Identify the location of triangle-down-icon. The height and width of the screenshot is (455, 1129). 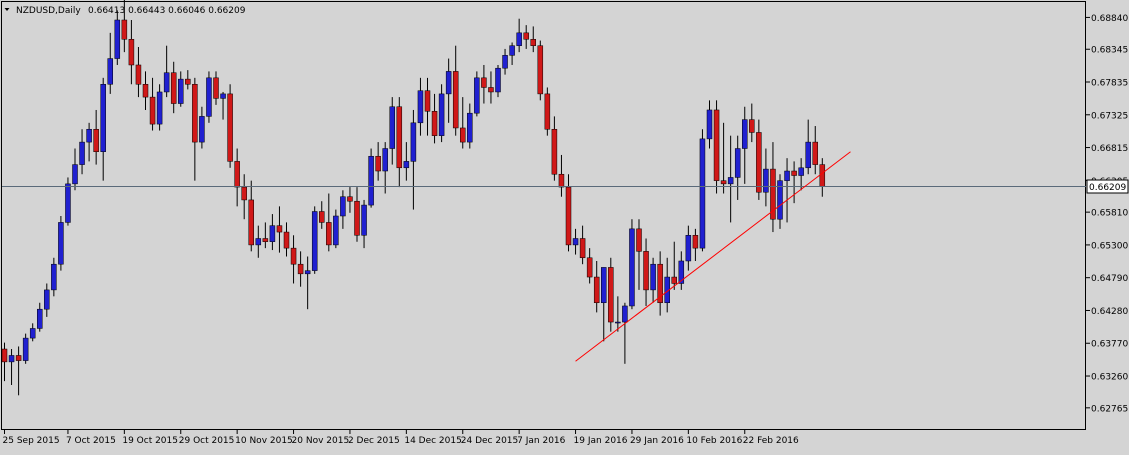
(7, 9).